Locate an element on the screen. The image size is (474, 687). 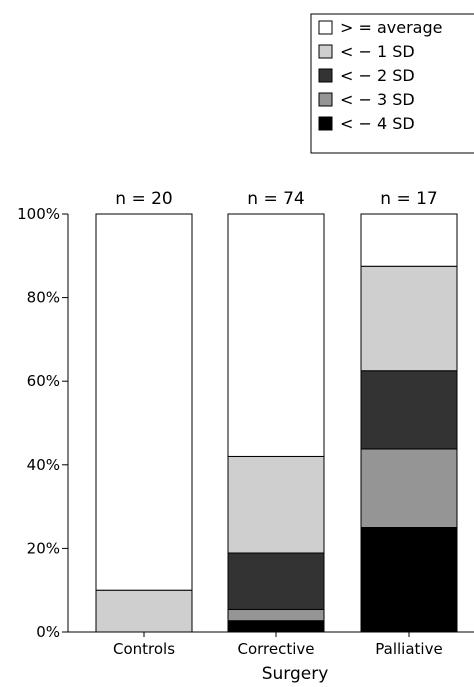
x-tick-label: Palliative is located at coordinates (408, 649).